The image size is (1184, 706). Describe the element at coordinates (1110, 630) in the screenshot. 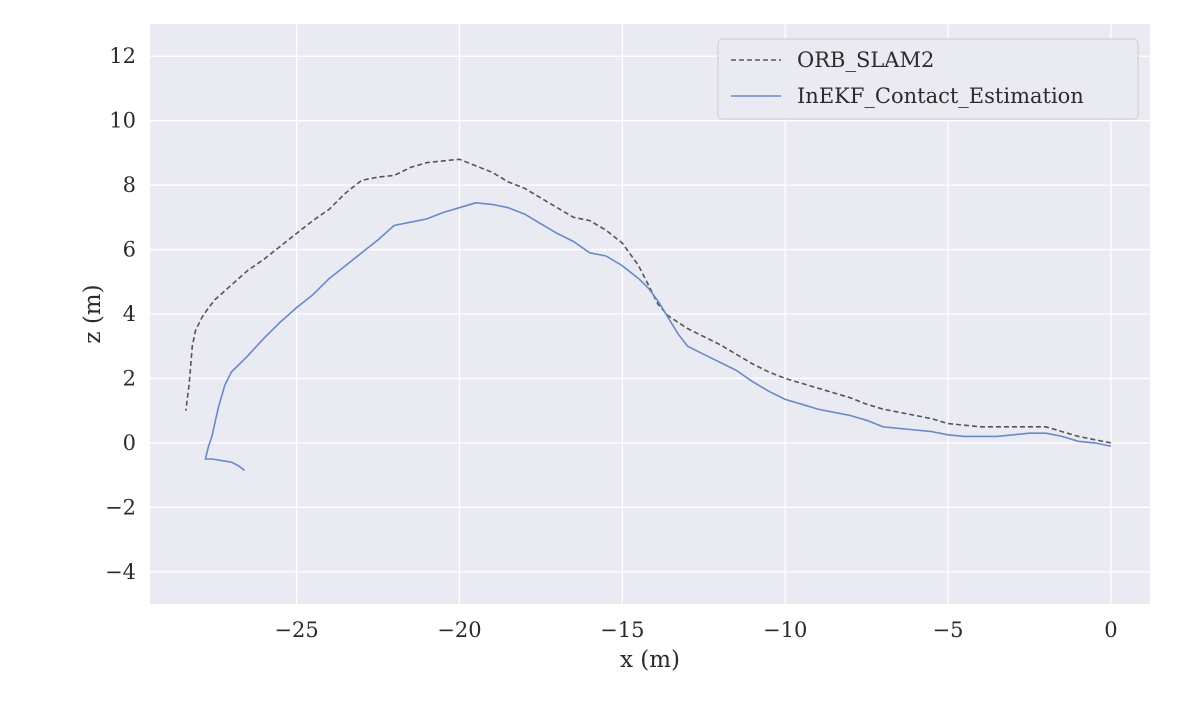

I see `x-tick-label: 0` at that location.